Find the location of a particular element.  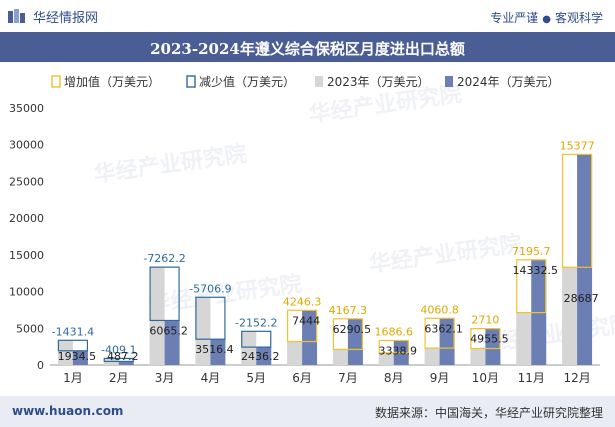

tagline-left: 专业严谨 is located at coordinates (514, 18).